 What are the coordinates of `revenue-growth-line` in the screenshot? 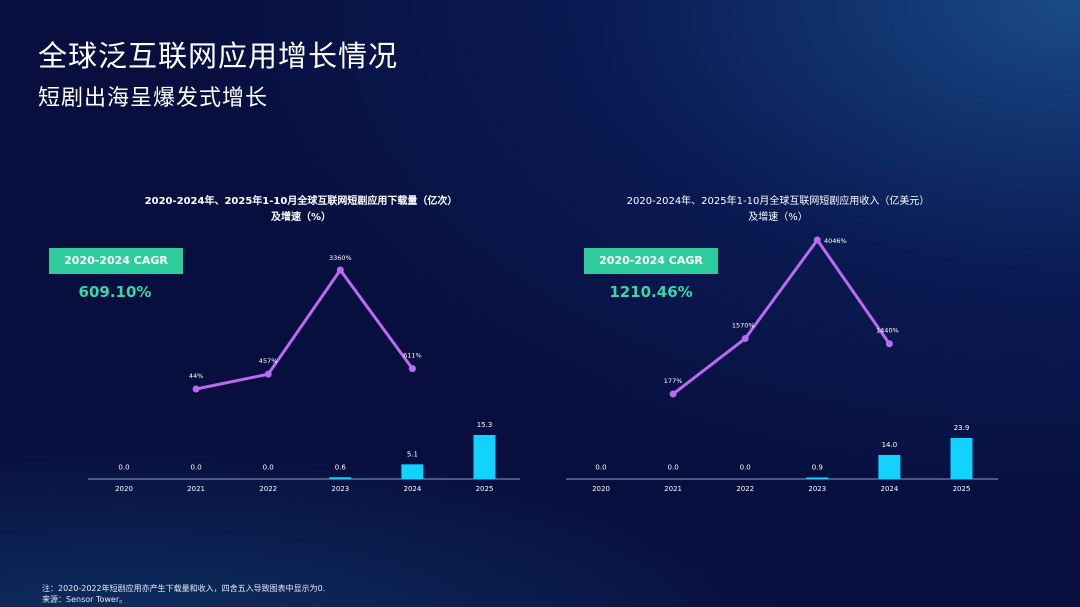 It's located at (781, 317).